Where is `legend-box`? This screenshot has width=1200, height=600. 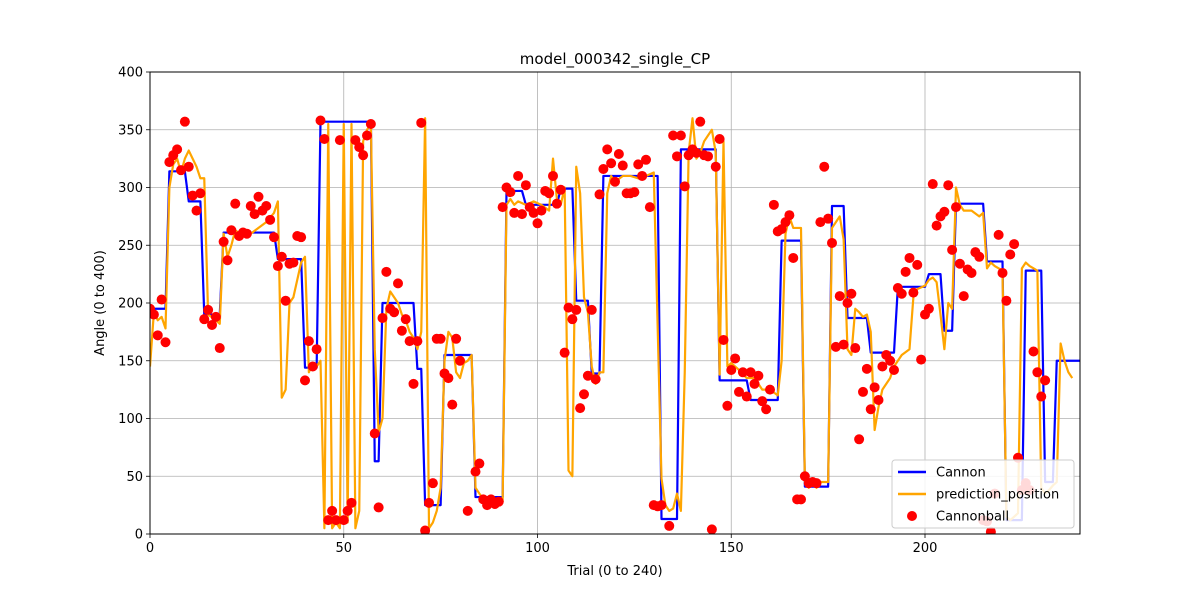 legend-box is located at coordinates (983, 494).